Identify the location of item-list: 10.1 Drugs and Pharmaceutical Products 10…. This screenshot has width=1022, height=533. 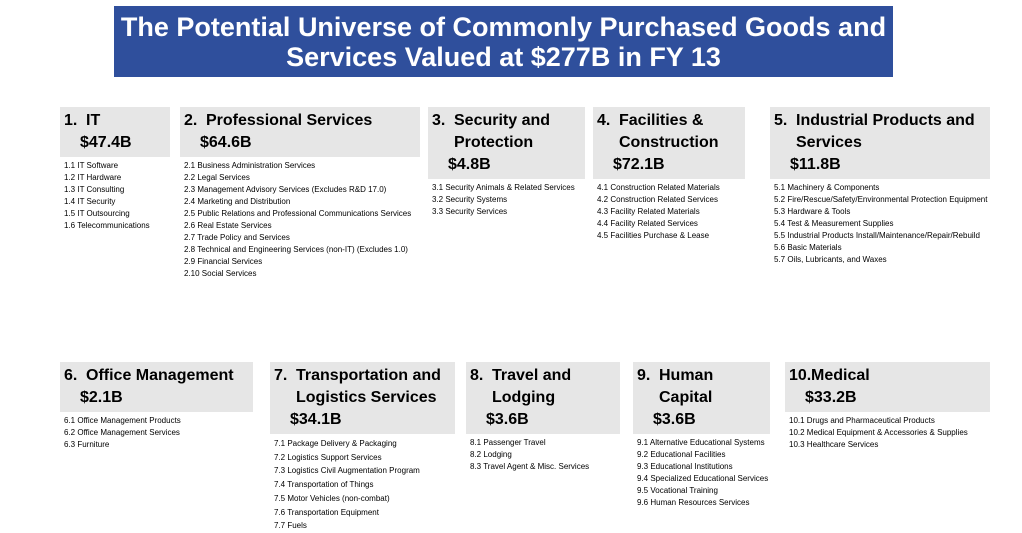
(887, 433).